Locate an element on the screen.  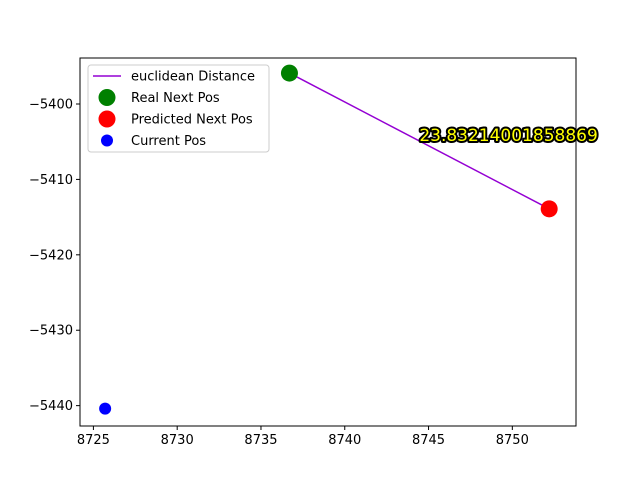
annotation-label: 23.83214001858869 is located at coordinates (508, 136).